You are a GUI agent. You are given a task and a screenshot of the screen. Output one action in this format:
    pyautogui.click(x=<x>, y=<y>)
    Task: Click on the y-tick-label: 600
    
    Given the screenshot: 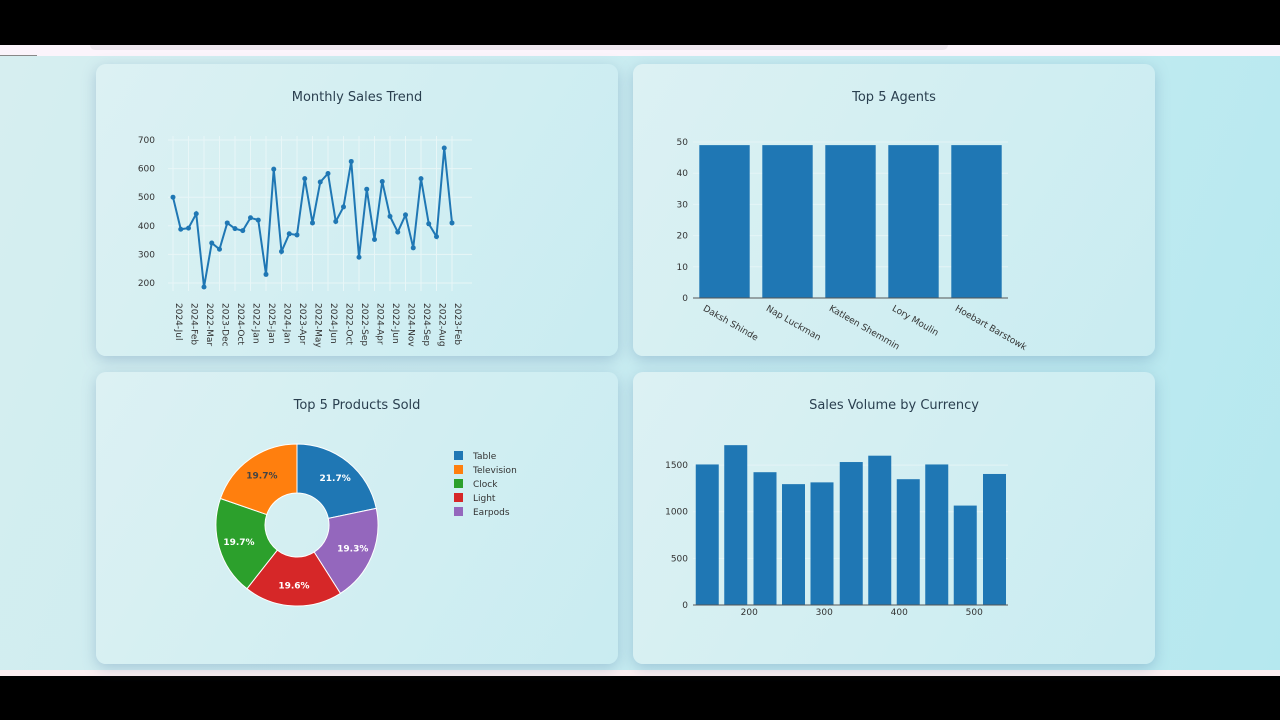 What is the action you would take?
    pyautogui.click(x=146, y=170)
    